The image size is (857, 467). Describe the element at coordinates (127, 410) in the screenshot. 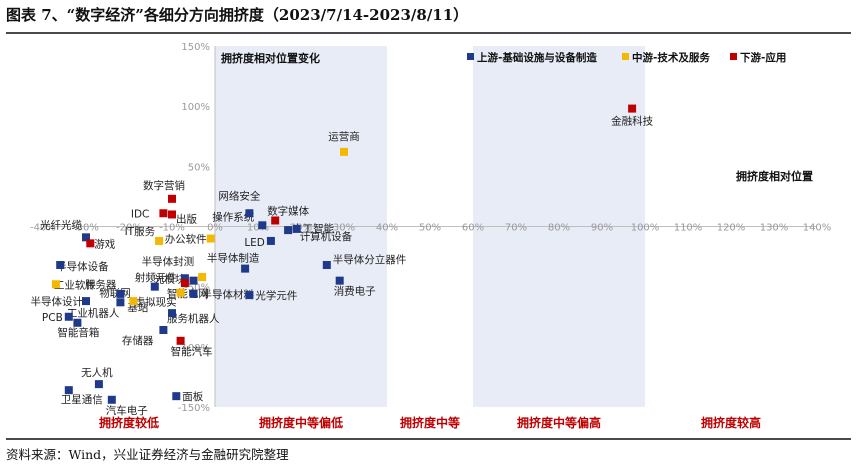

I see `data-point-label: 汽车电子` at that location.